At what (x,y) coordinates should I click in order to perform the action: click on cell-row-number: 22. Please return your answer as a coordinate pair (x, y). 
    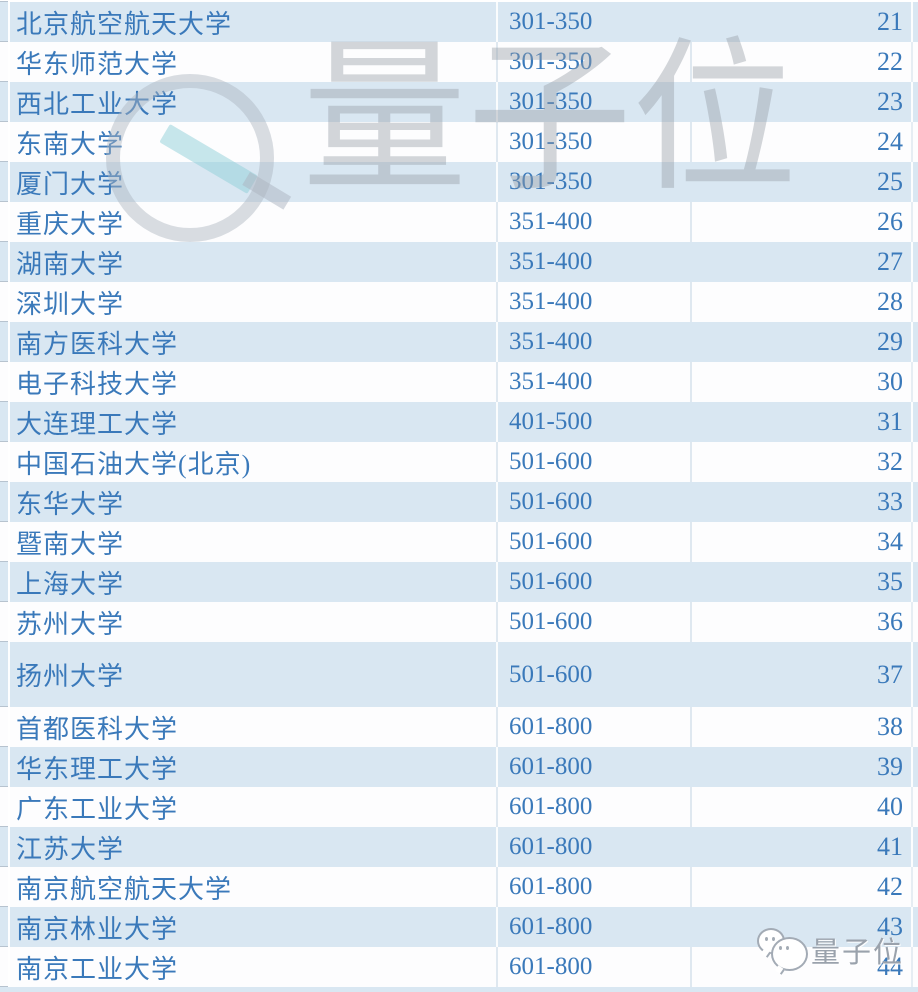
    Looking at the image, I should click on (802, 62).